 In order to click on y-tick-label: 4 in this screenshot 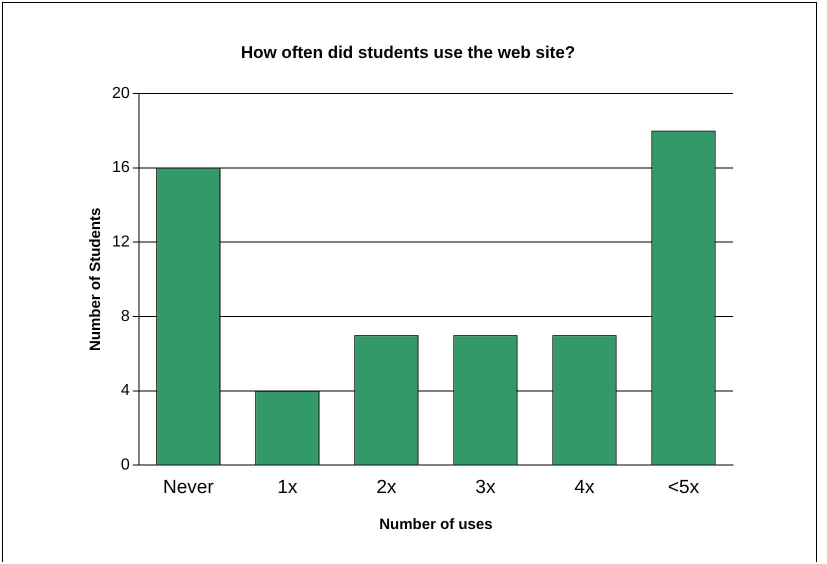, I will do `click(125, 391)`.